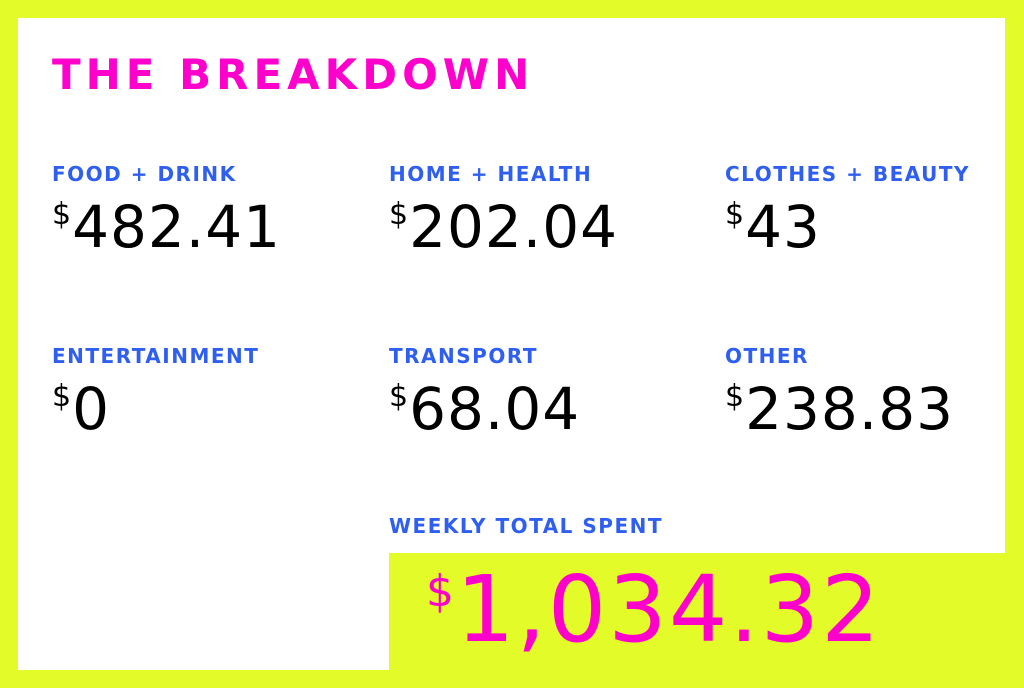 The height and width of the screenshot is (688, 1024). Describe the element at coordinates (156, 356) in the screenshot. I see `category-label: ENTERTAINMENT` at that location.